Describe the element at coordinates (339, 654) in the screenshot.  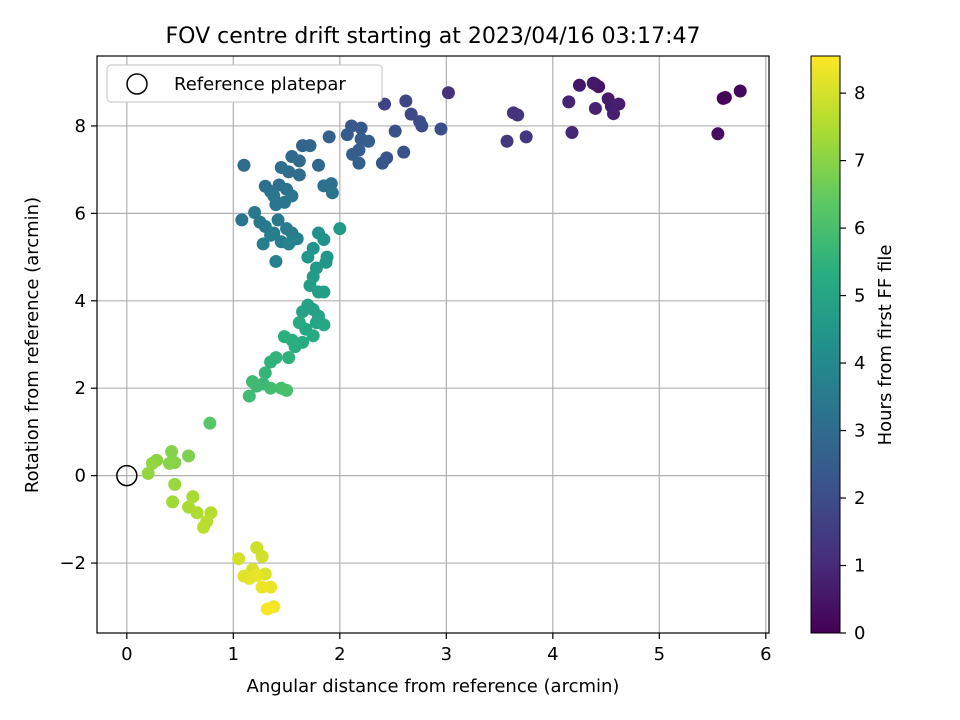
I see `x-tick-label: 2` at that location.